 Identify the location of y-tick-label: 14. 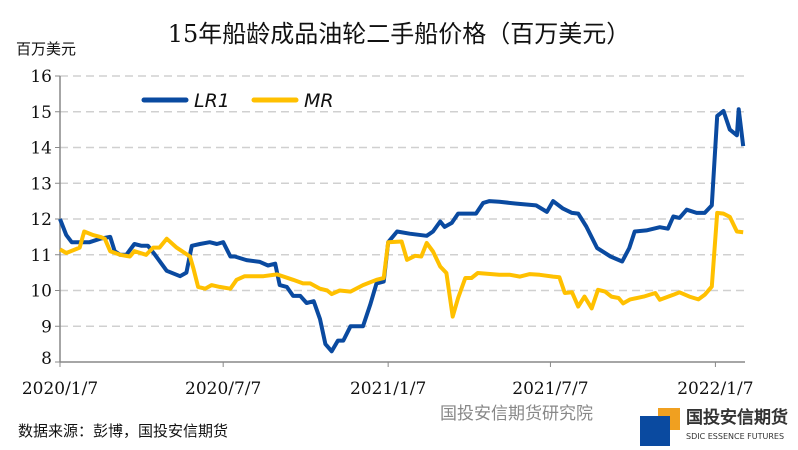
(41, 149).